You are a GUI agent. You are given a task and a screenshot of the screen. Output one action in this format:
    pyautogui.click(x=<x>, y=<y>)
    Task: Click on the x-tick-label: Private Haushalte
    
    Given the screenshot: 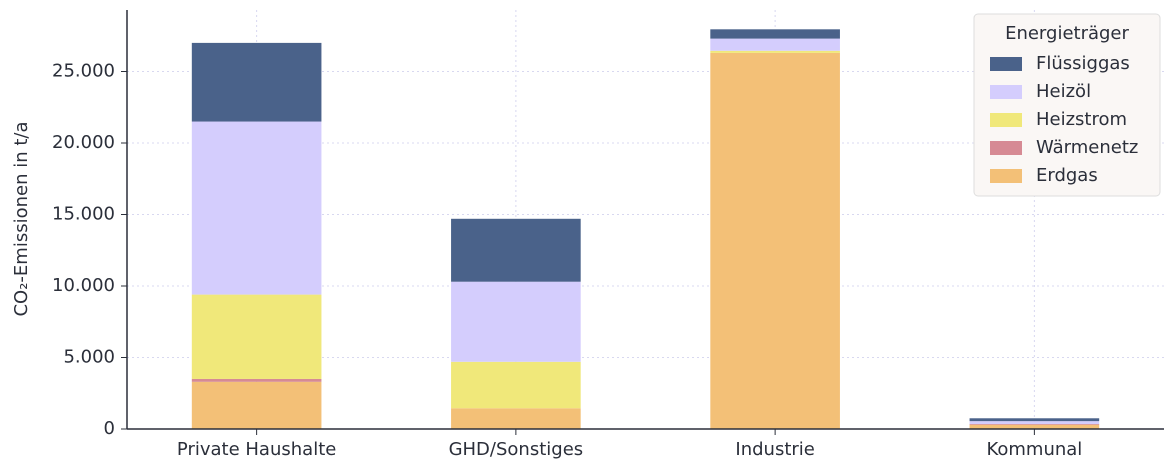 What is the action you would take?
    pyautogui.click(x=256, y=449)
    